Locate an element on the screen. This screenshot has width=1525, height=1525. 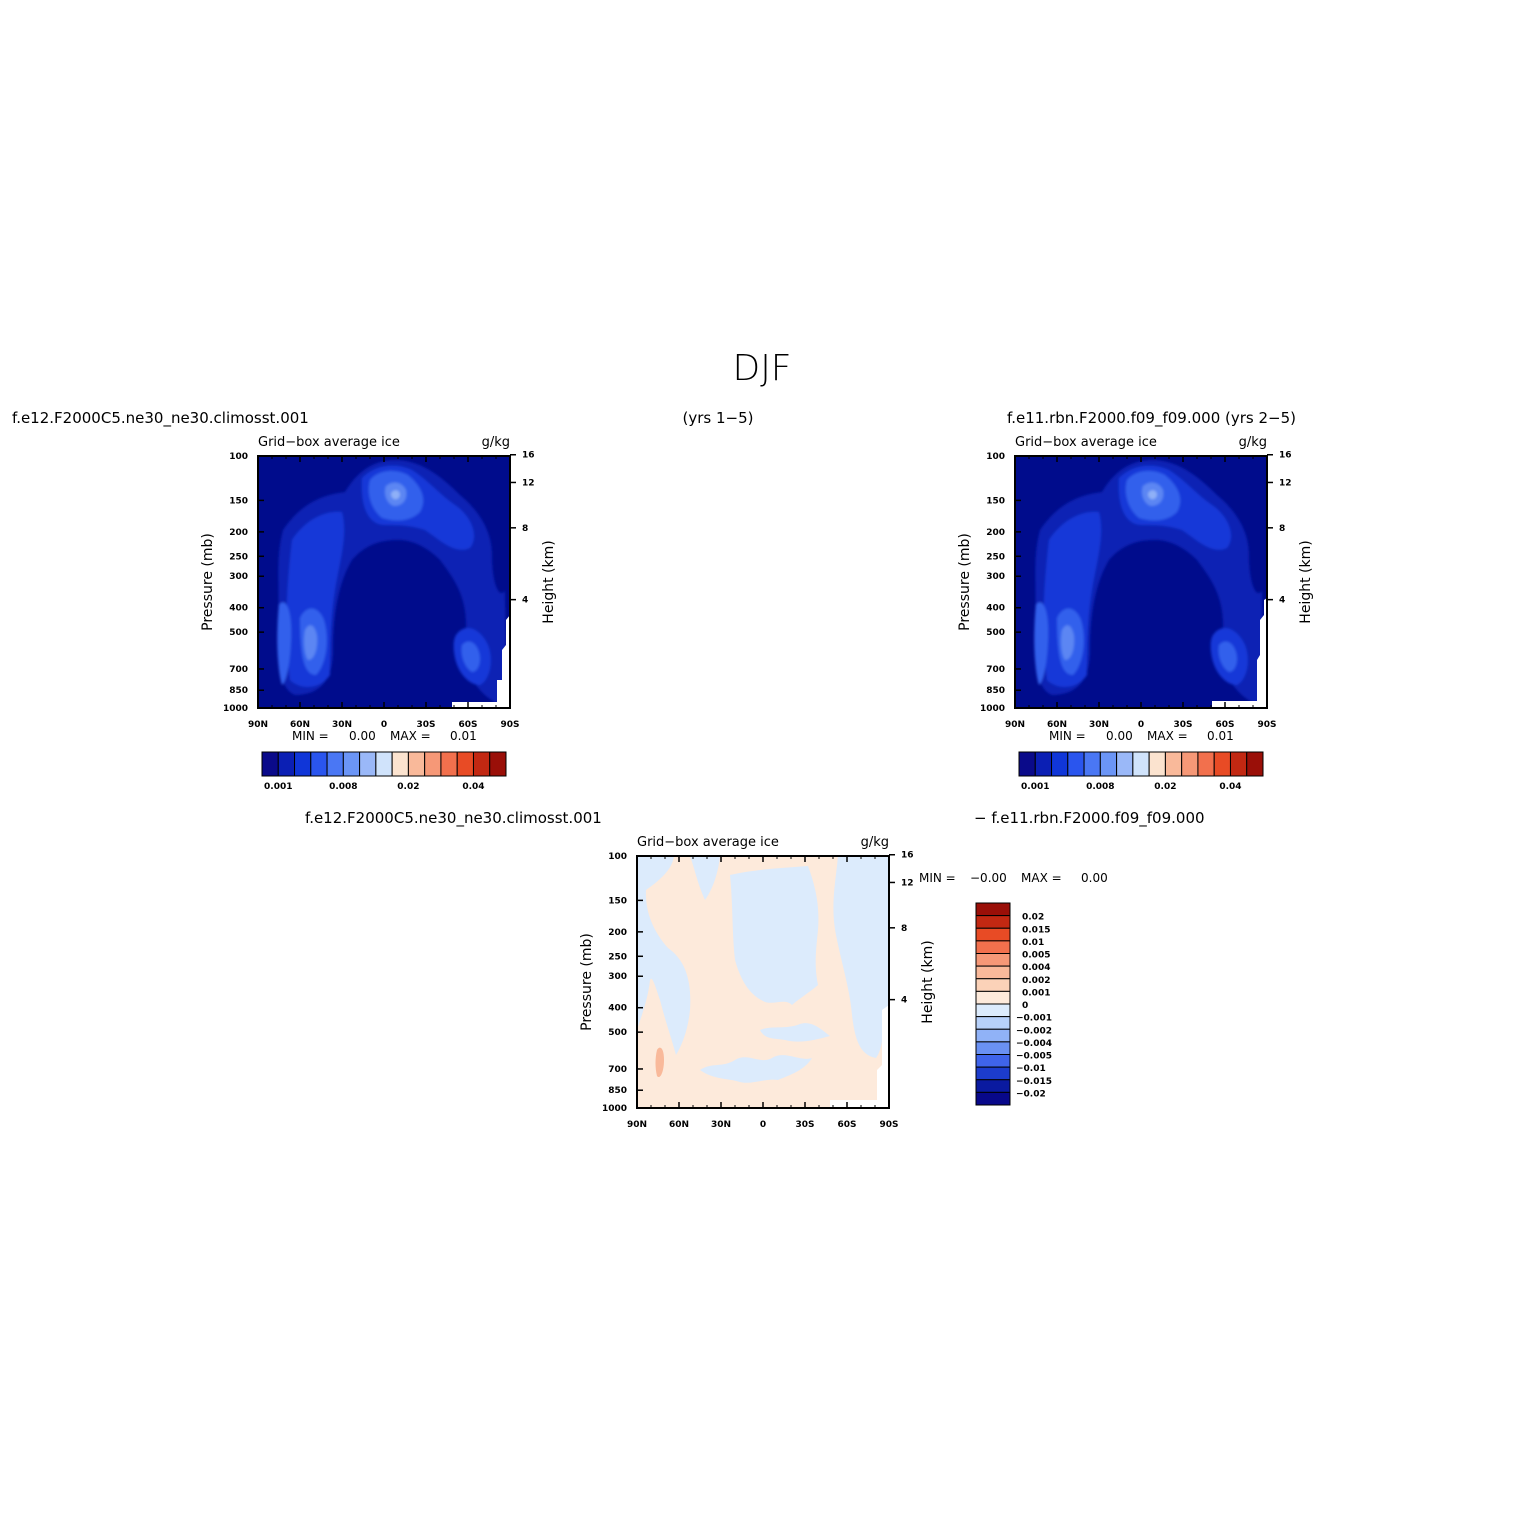
colorbar-label: 0.015 is located at coordinates (1036, 930).